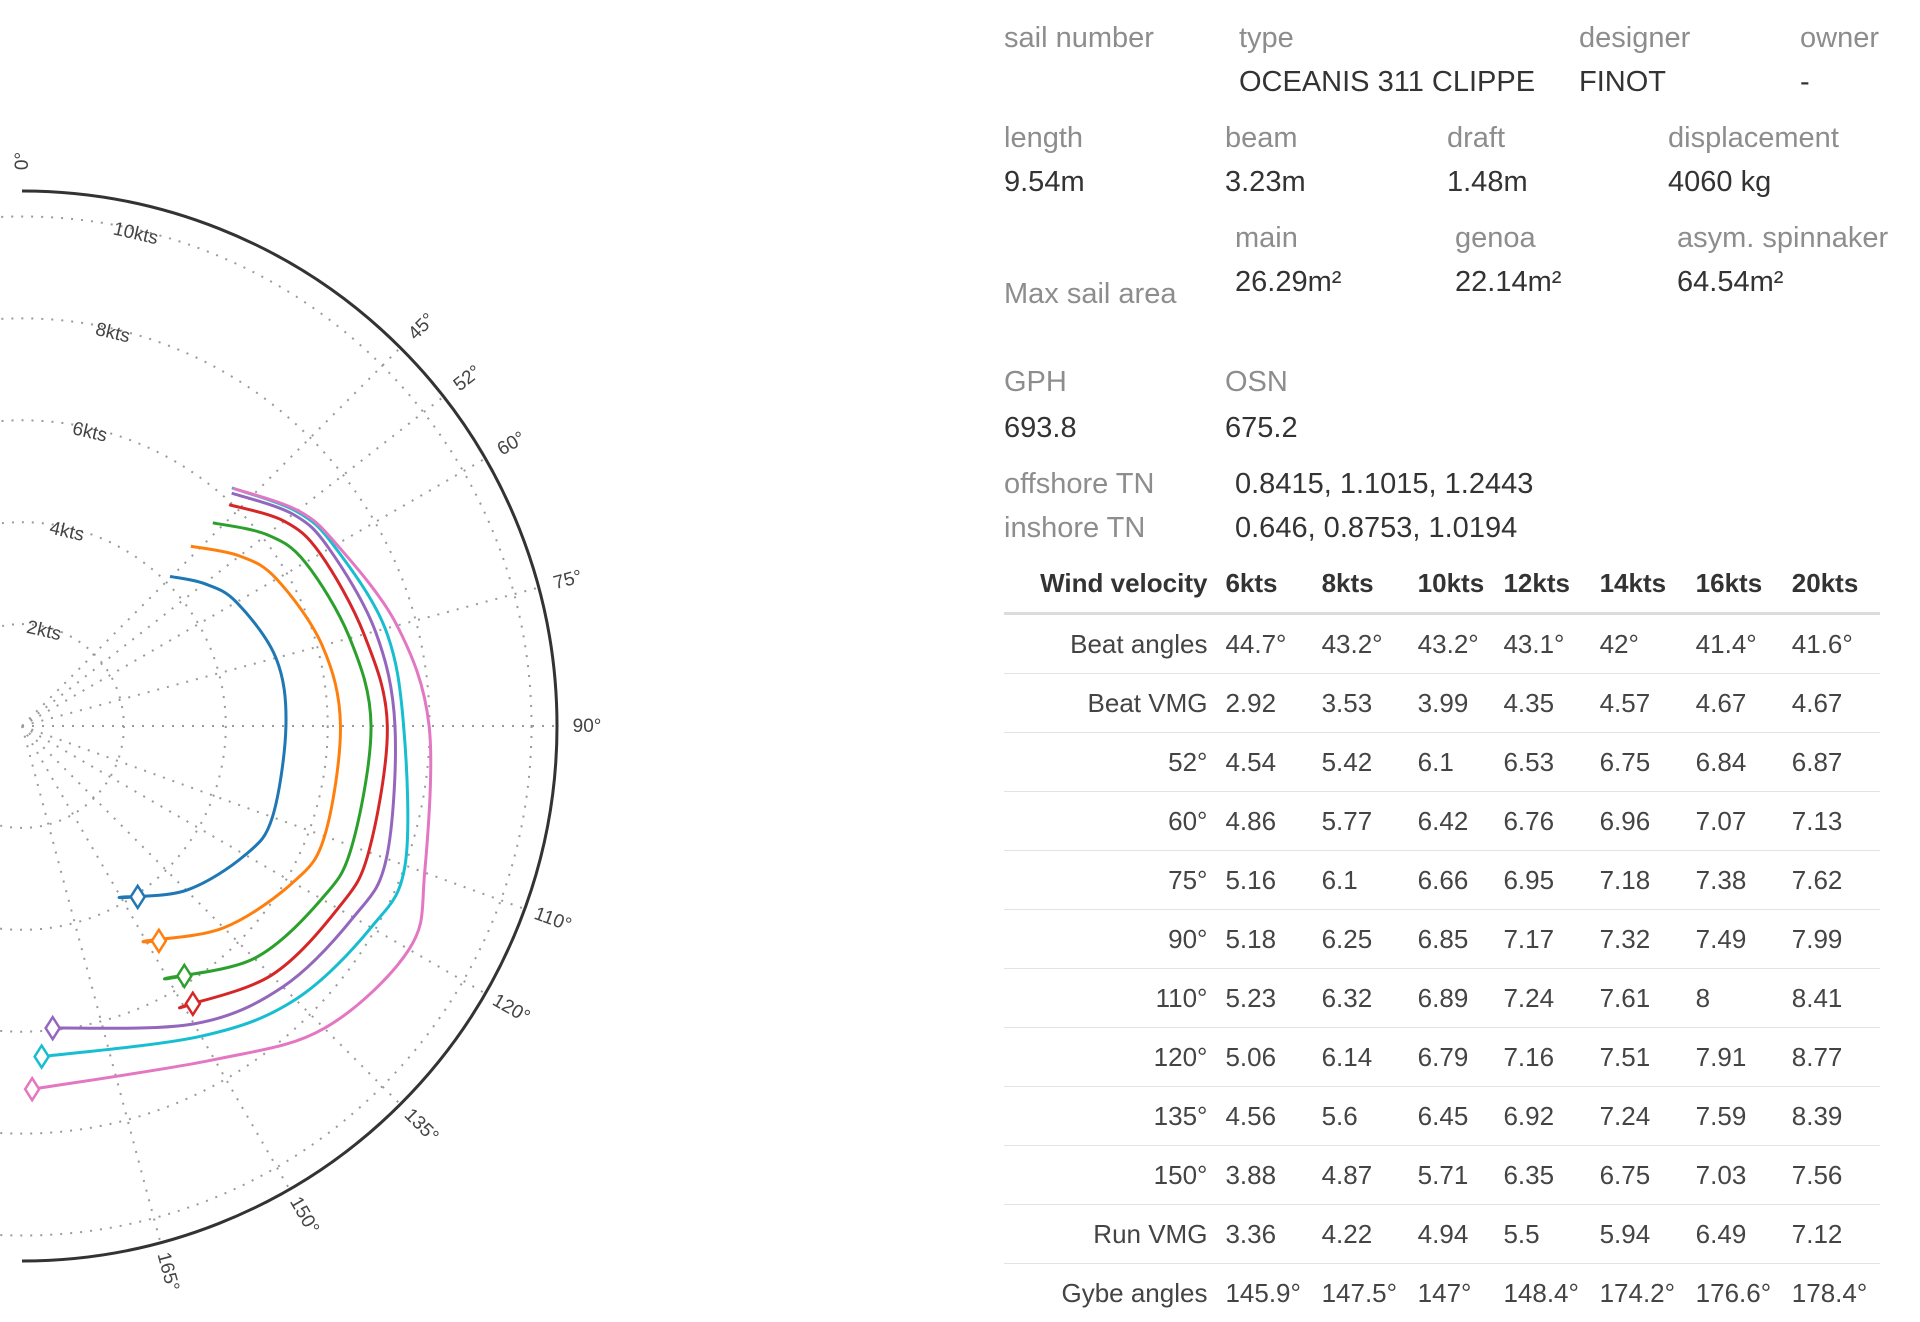  What do you see at coordinates (1362, 939) in the screenshot?
I see `table-cell: 6.25` at bounding box center [1362, 939].